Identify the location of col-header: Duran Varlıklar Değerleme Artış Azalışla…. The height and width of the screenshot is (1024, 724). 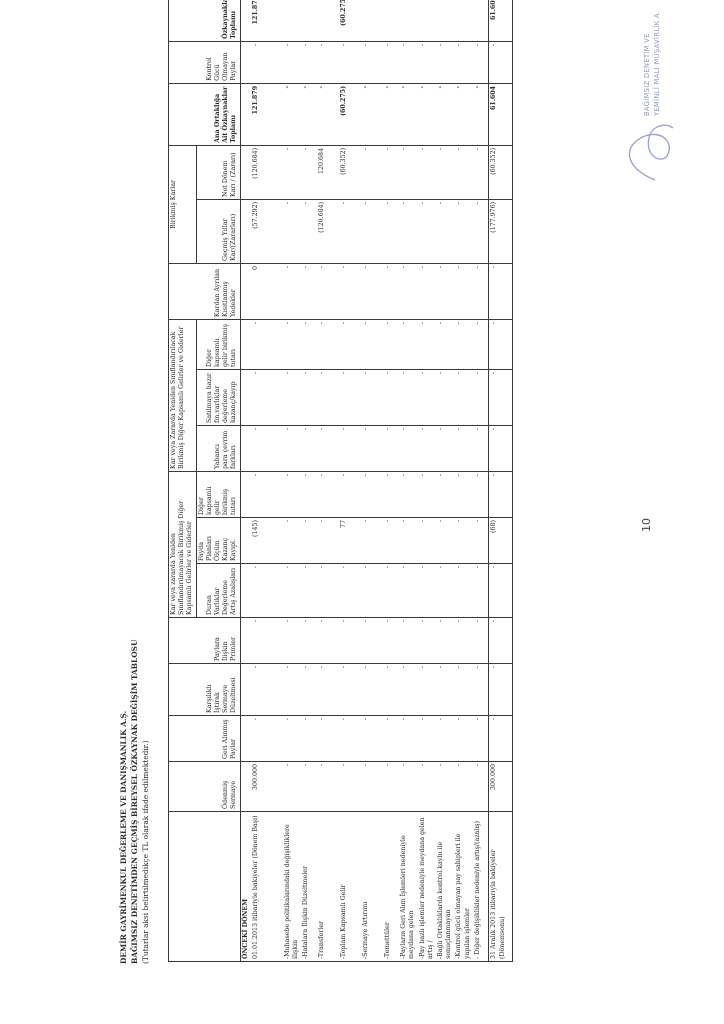
(218, 590).